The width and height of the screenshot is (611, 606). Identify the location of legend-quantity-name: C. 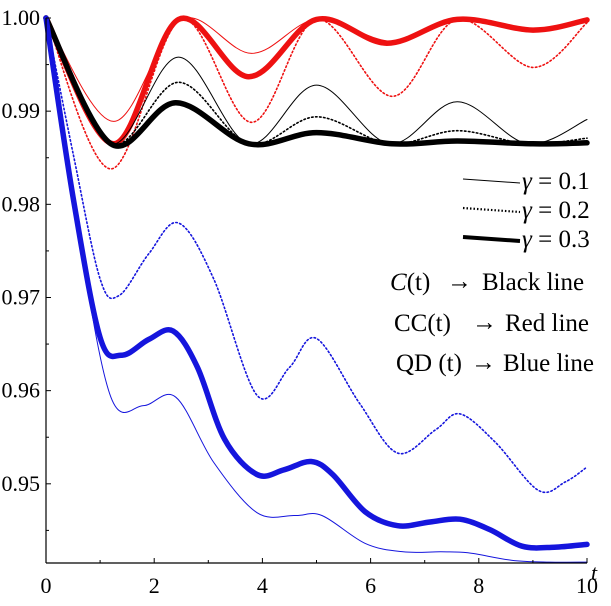
(398, 282).